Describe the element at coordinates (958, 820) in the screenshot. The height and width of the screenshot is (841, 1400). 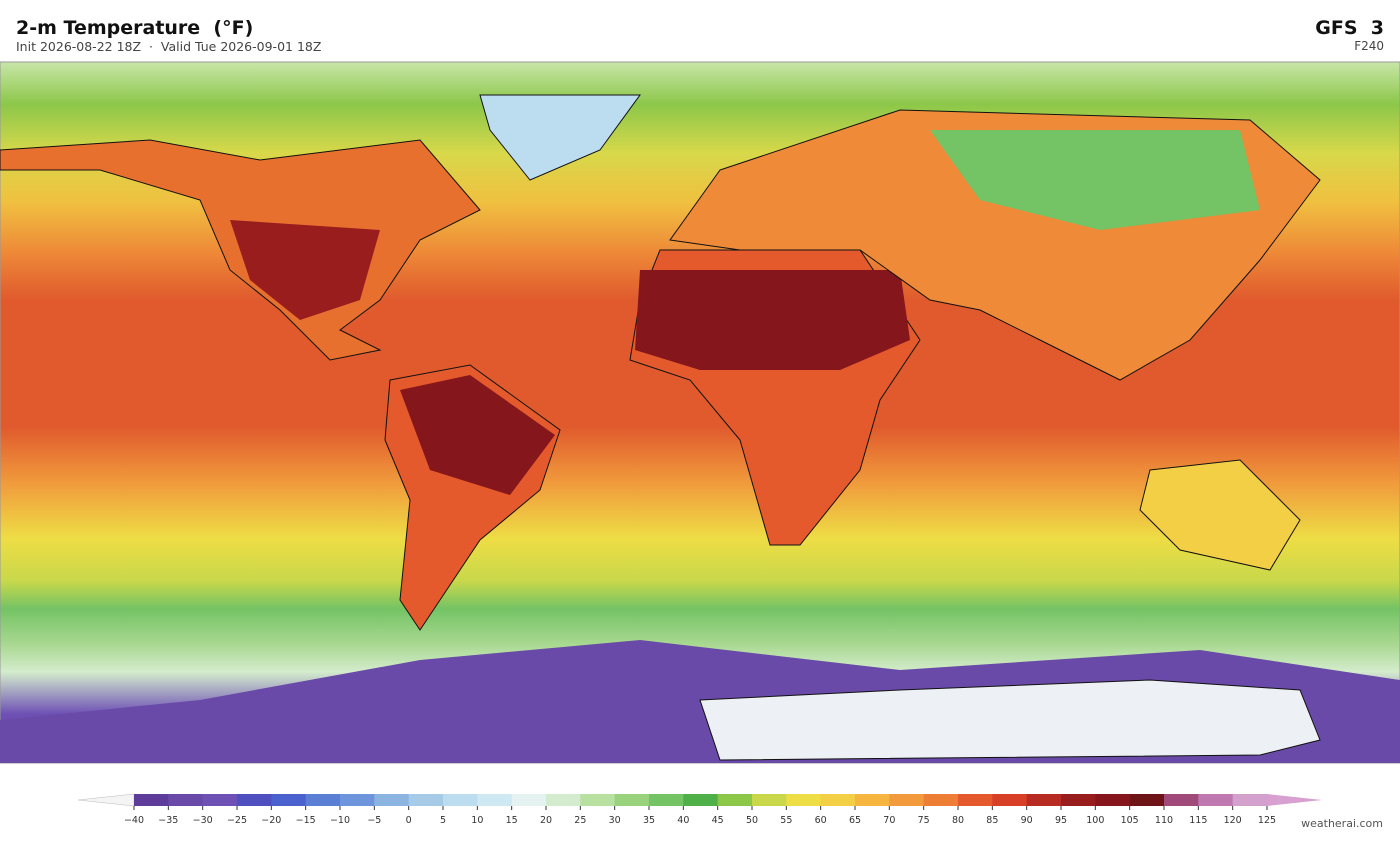
I see `colorbar-tick-label: 80` at that location.